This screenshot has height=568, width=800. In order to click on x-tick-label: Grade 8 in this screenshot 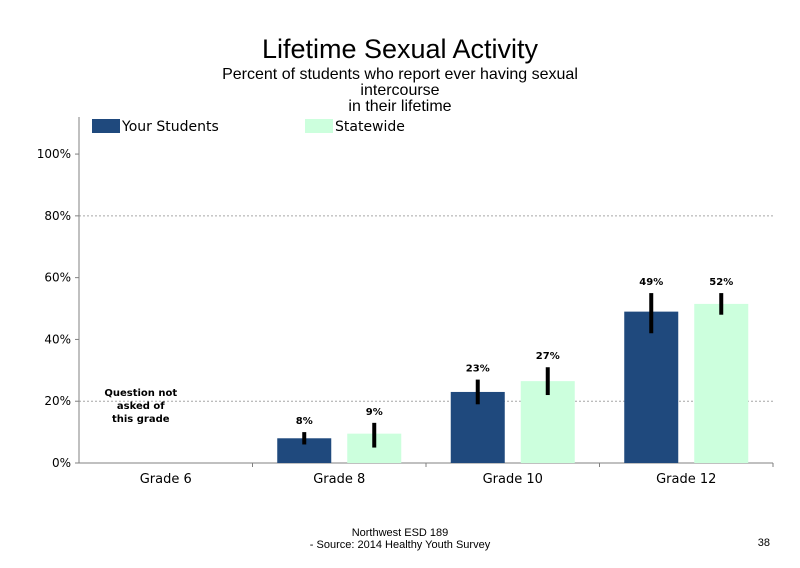, I will do `click(339, 479)`.